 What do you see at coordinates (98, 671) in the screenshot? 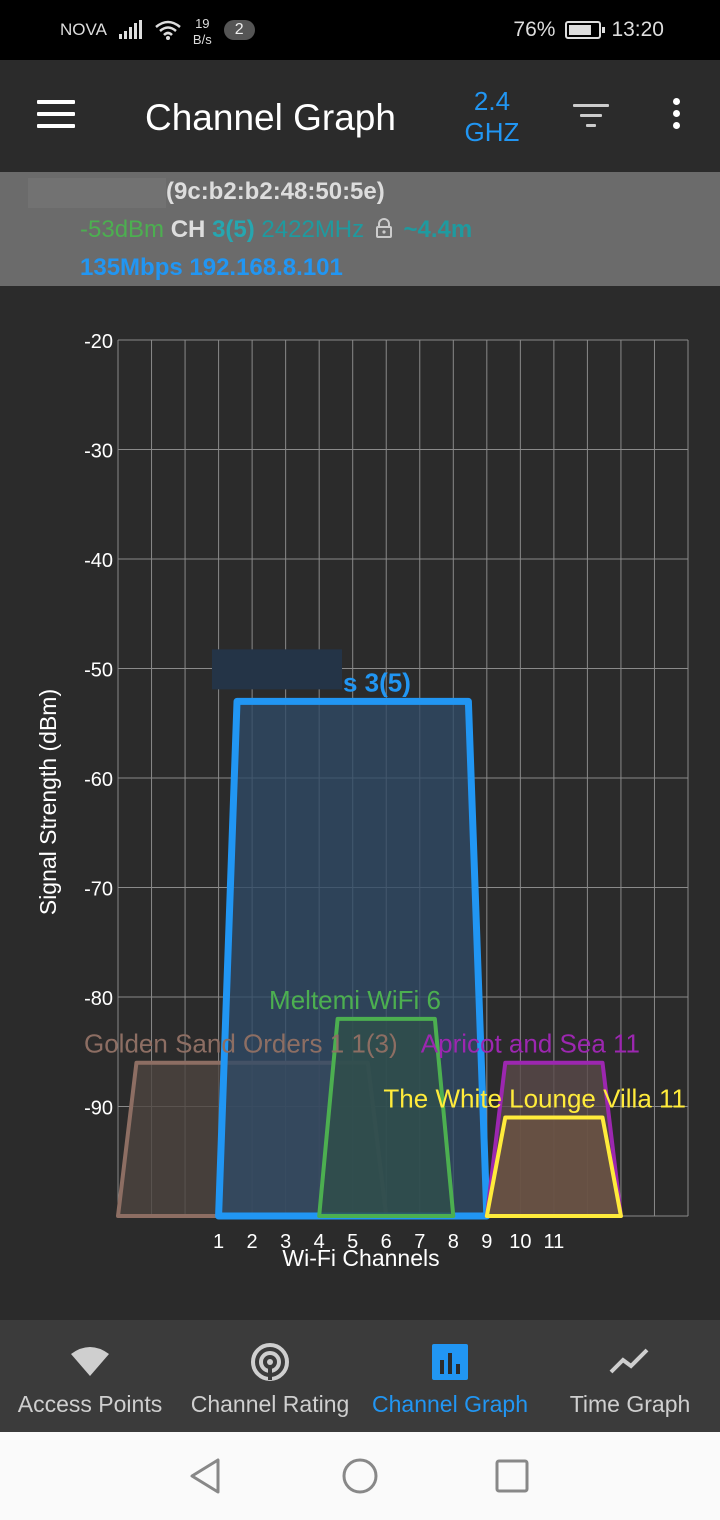
I see `y-tick-label: -50` at bounding box center [98, 671].